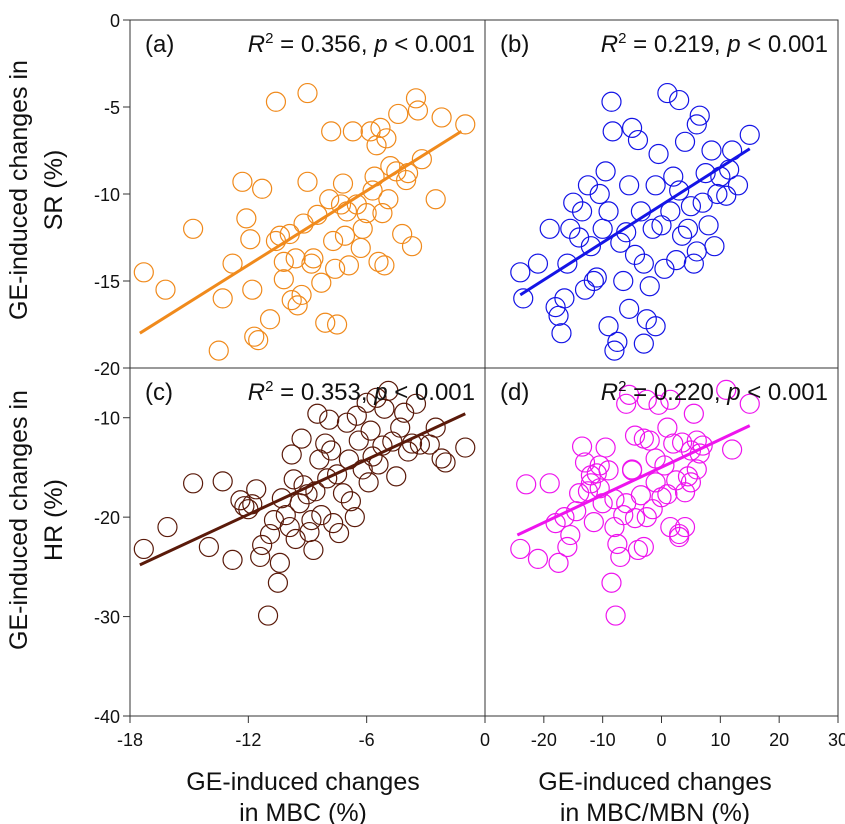 This screenshot has height=824, width=845. Describe the element at coordinates (248, 740) in the screenshot. I see `x-tick-label: -12` at that location.